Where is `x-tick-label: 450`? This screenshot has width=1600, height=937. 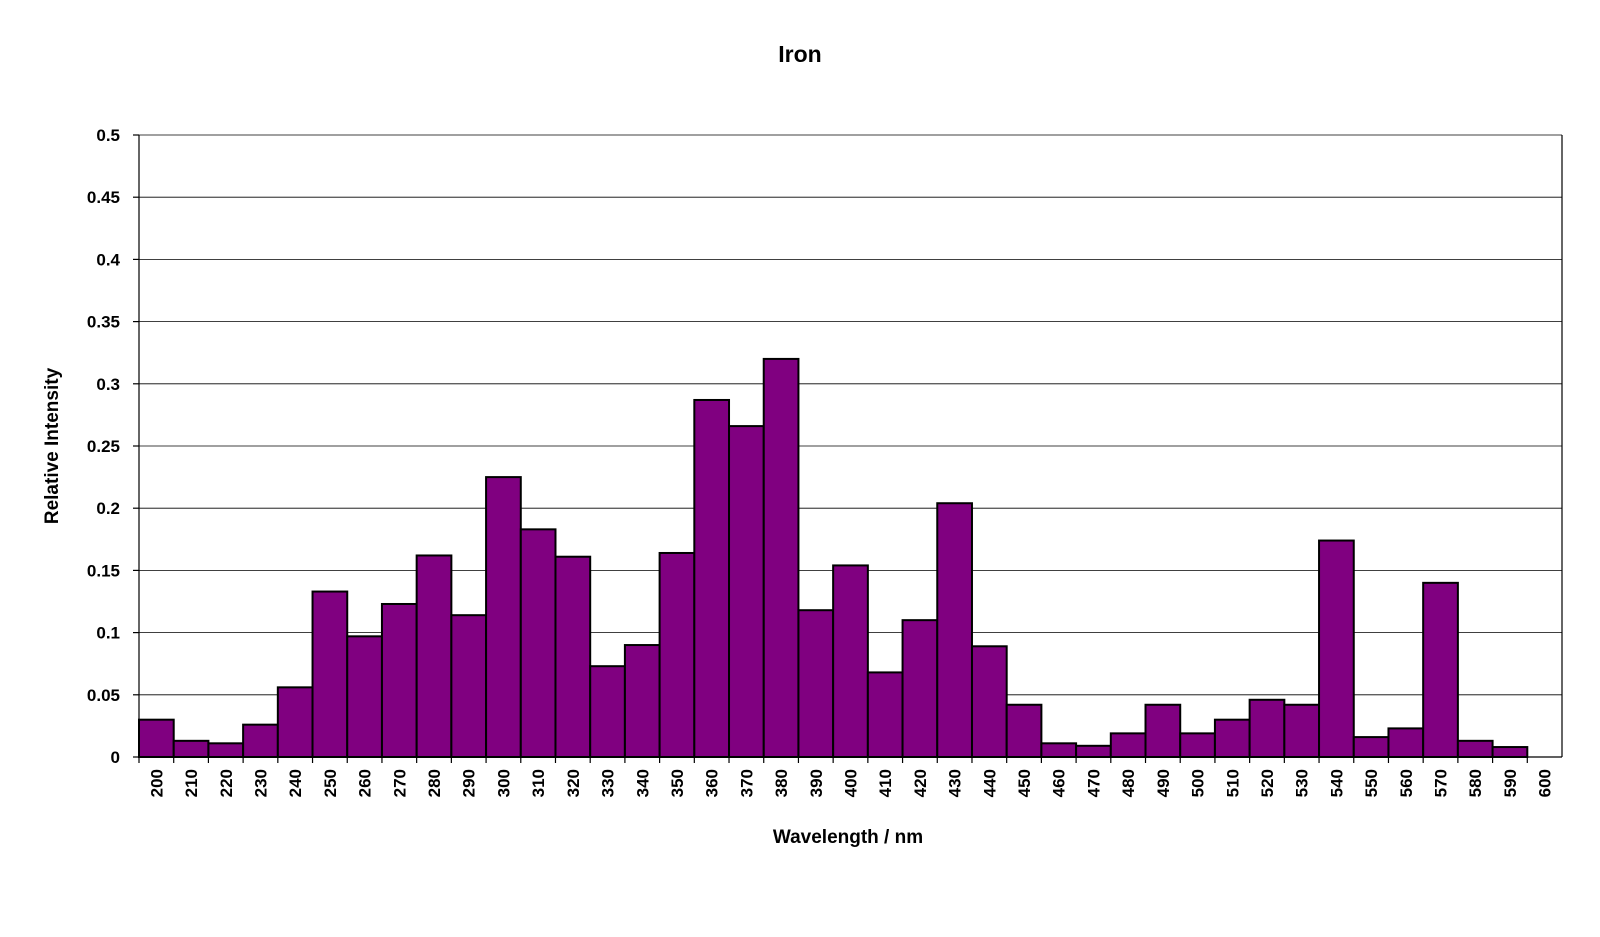 x-tick-label: 450 is located at coordinates (1024, 783).